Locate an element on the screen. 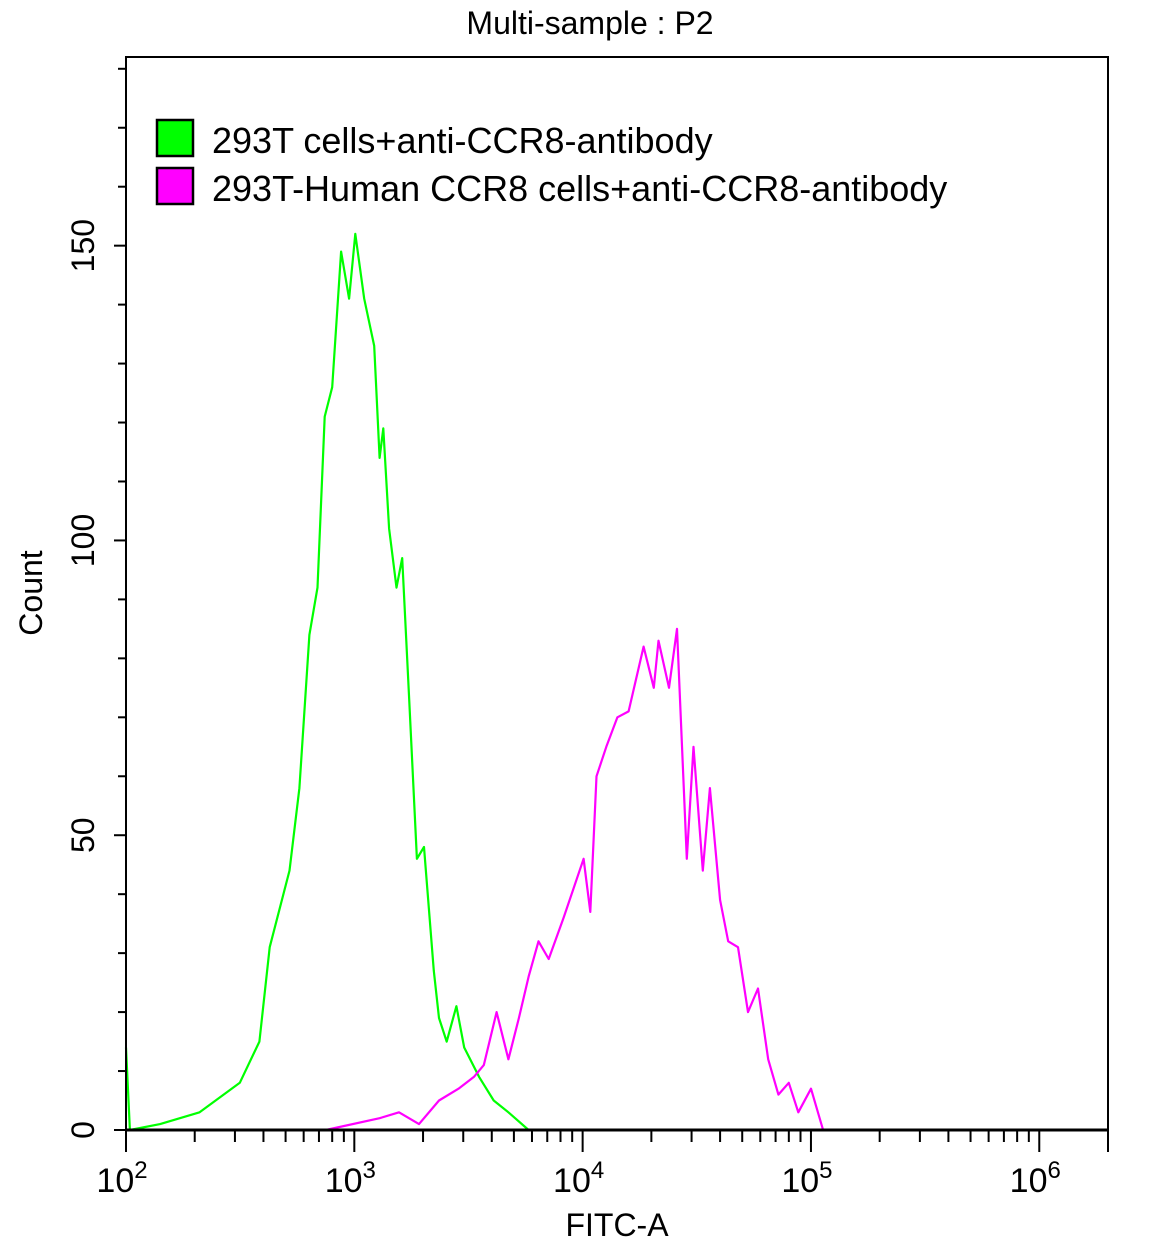 The width and height of the screenshot is (1156, 1246). x-tick-label: 10² is located at coordinates (121, 1178).